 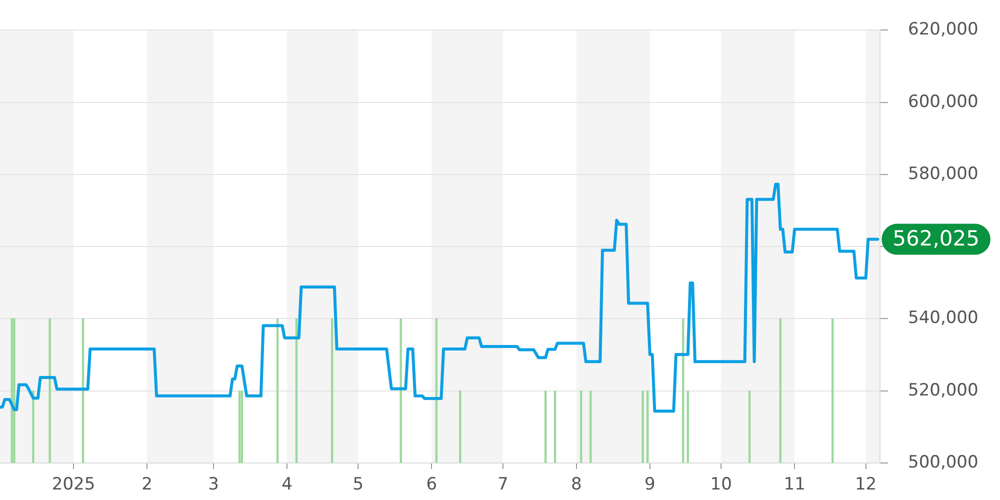 What do you see at coordinates (213, 484) in the screenshot?
I see `x-tick-label: 3` at bounding box center [213, 484].